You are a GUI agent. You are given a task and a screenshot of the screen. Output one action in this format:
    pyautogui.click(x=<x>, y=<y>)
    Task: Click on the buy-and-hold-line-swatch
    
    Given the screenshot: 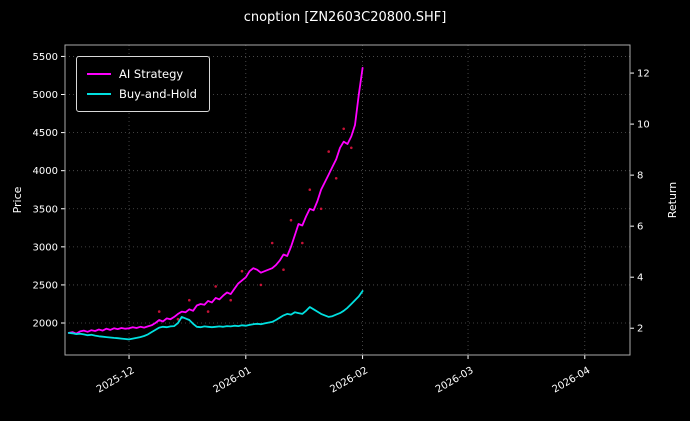 What is the action you would take?
    pyautogui.click(x=99, y=94)
    